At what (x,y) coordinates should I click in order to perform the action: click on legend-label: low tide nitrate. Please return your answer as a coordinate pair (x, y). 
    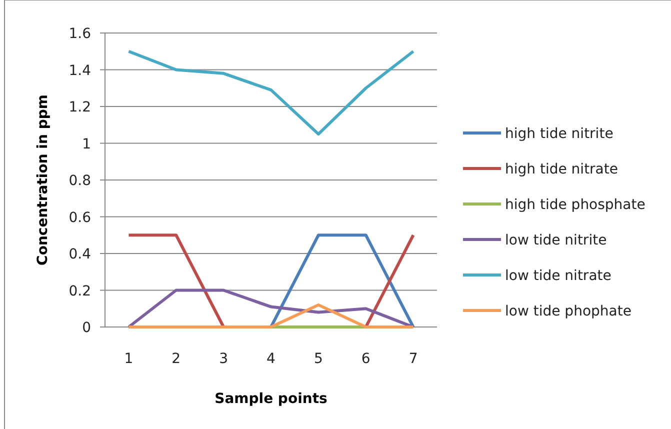
    Looking at the image, I should click on (558, 276).